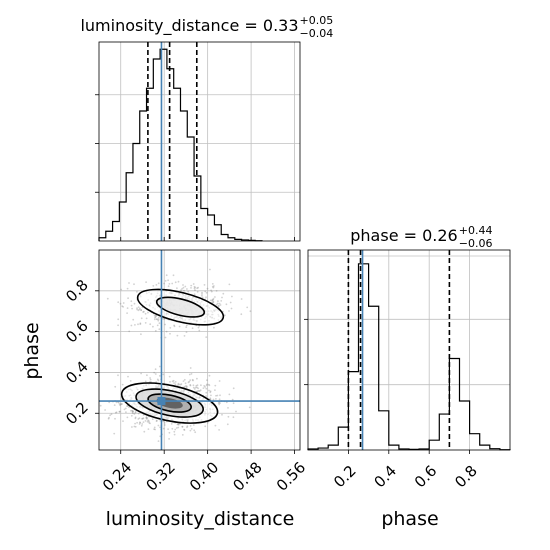 The image size is (550, 550). What do you see at coordinates (476, 243) in the screenshot?
I see `phase-title-lower-error: −0.06` at bounding box center [476, 243].